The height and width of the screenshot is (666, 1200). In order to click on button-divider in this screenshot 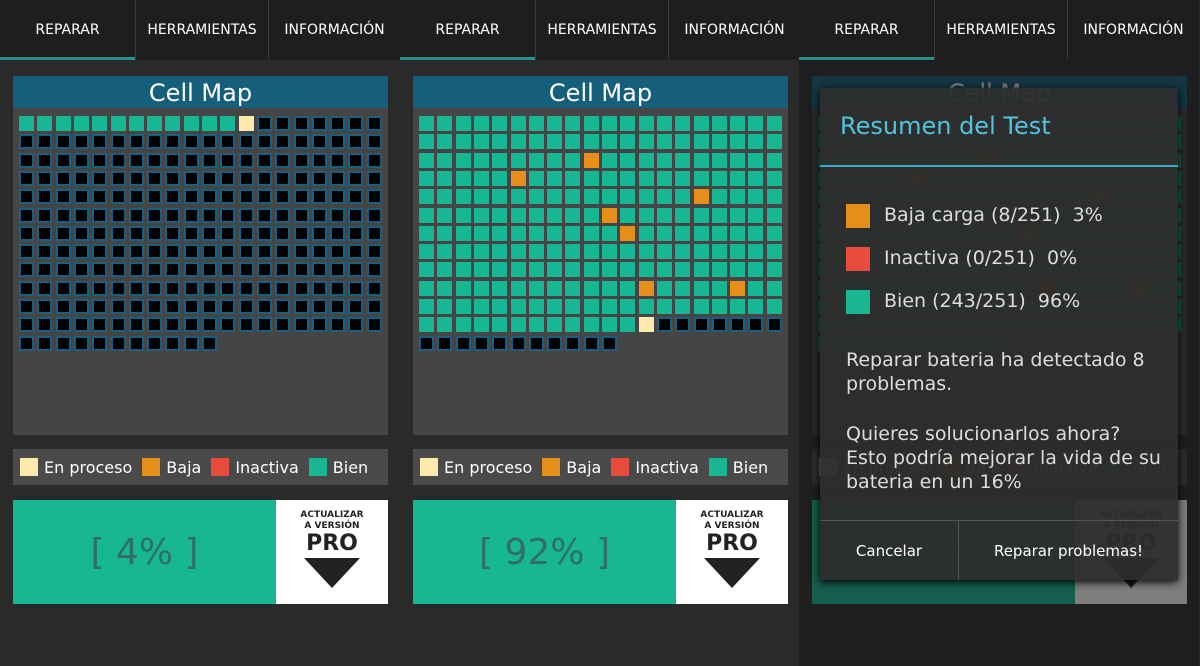, I will do `click(999, 520)`.